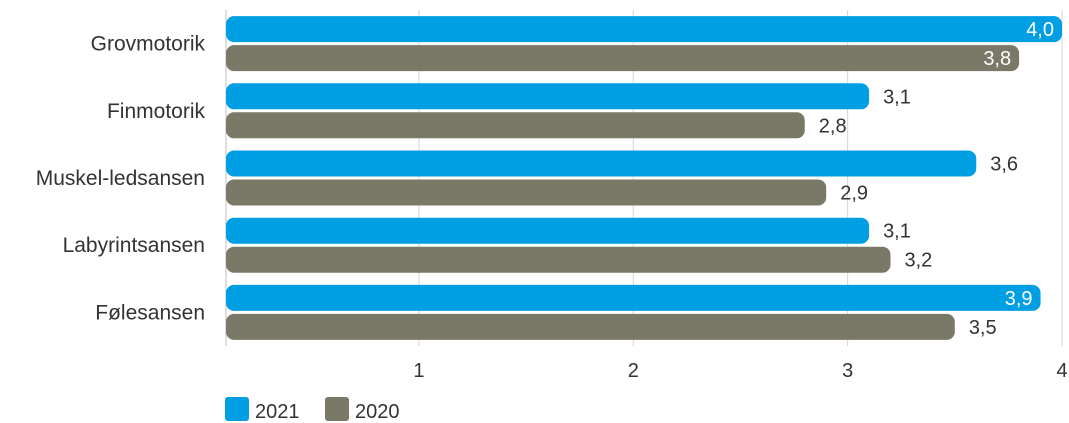 Image resolution: width=1069 pixels, height=423 pixels. I want to click on legend-swatch-2021, so click(237, 409).